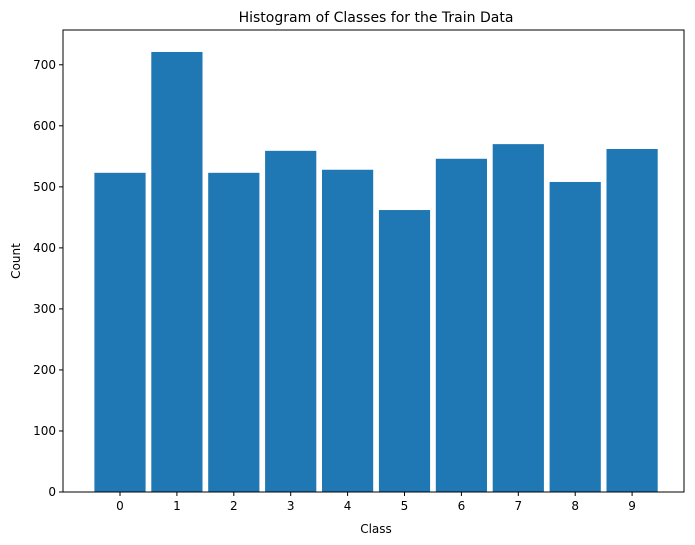 The image size is (695, 545). I want to click on x-axis-label: Class, so click(376, 529).